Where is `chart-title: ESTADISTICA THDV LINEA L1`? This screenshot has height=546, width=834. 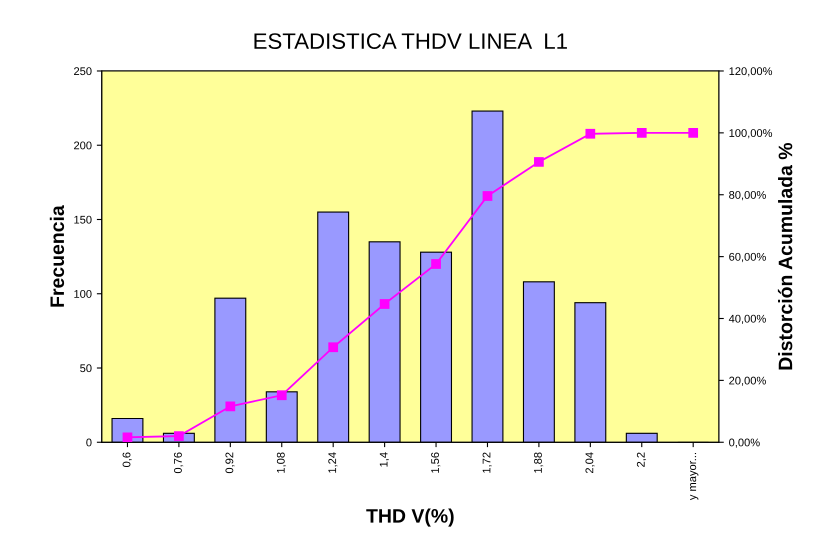
chart-title: ESTADISTICA THDV LINEA L1 is located at coordinates (410, 41).